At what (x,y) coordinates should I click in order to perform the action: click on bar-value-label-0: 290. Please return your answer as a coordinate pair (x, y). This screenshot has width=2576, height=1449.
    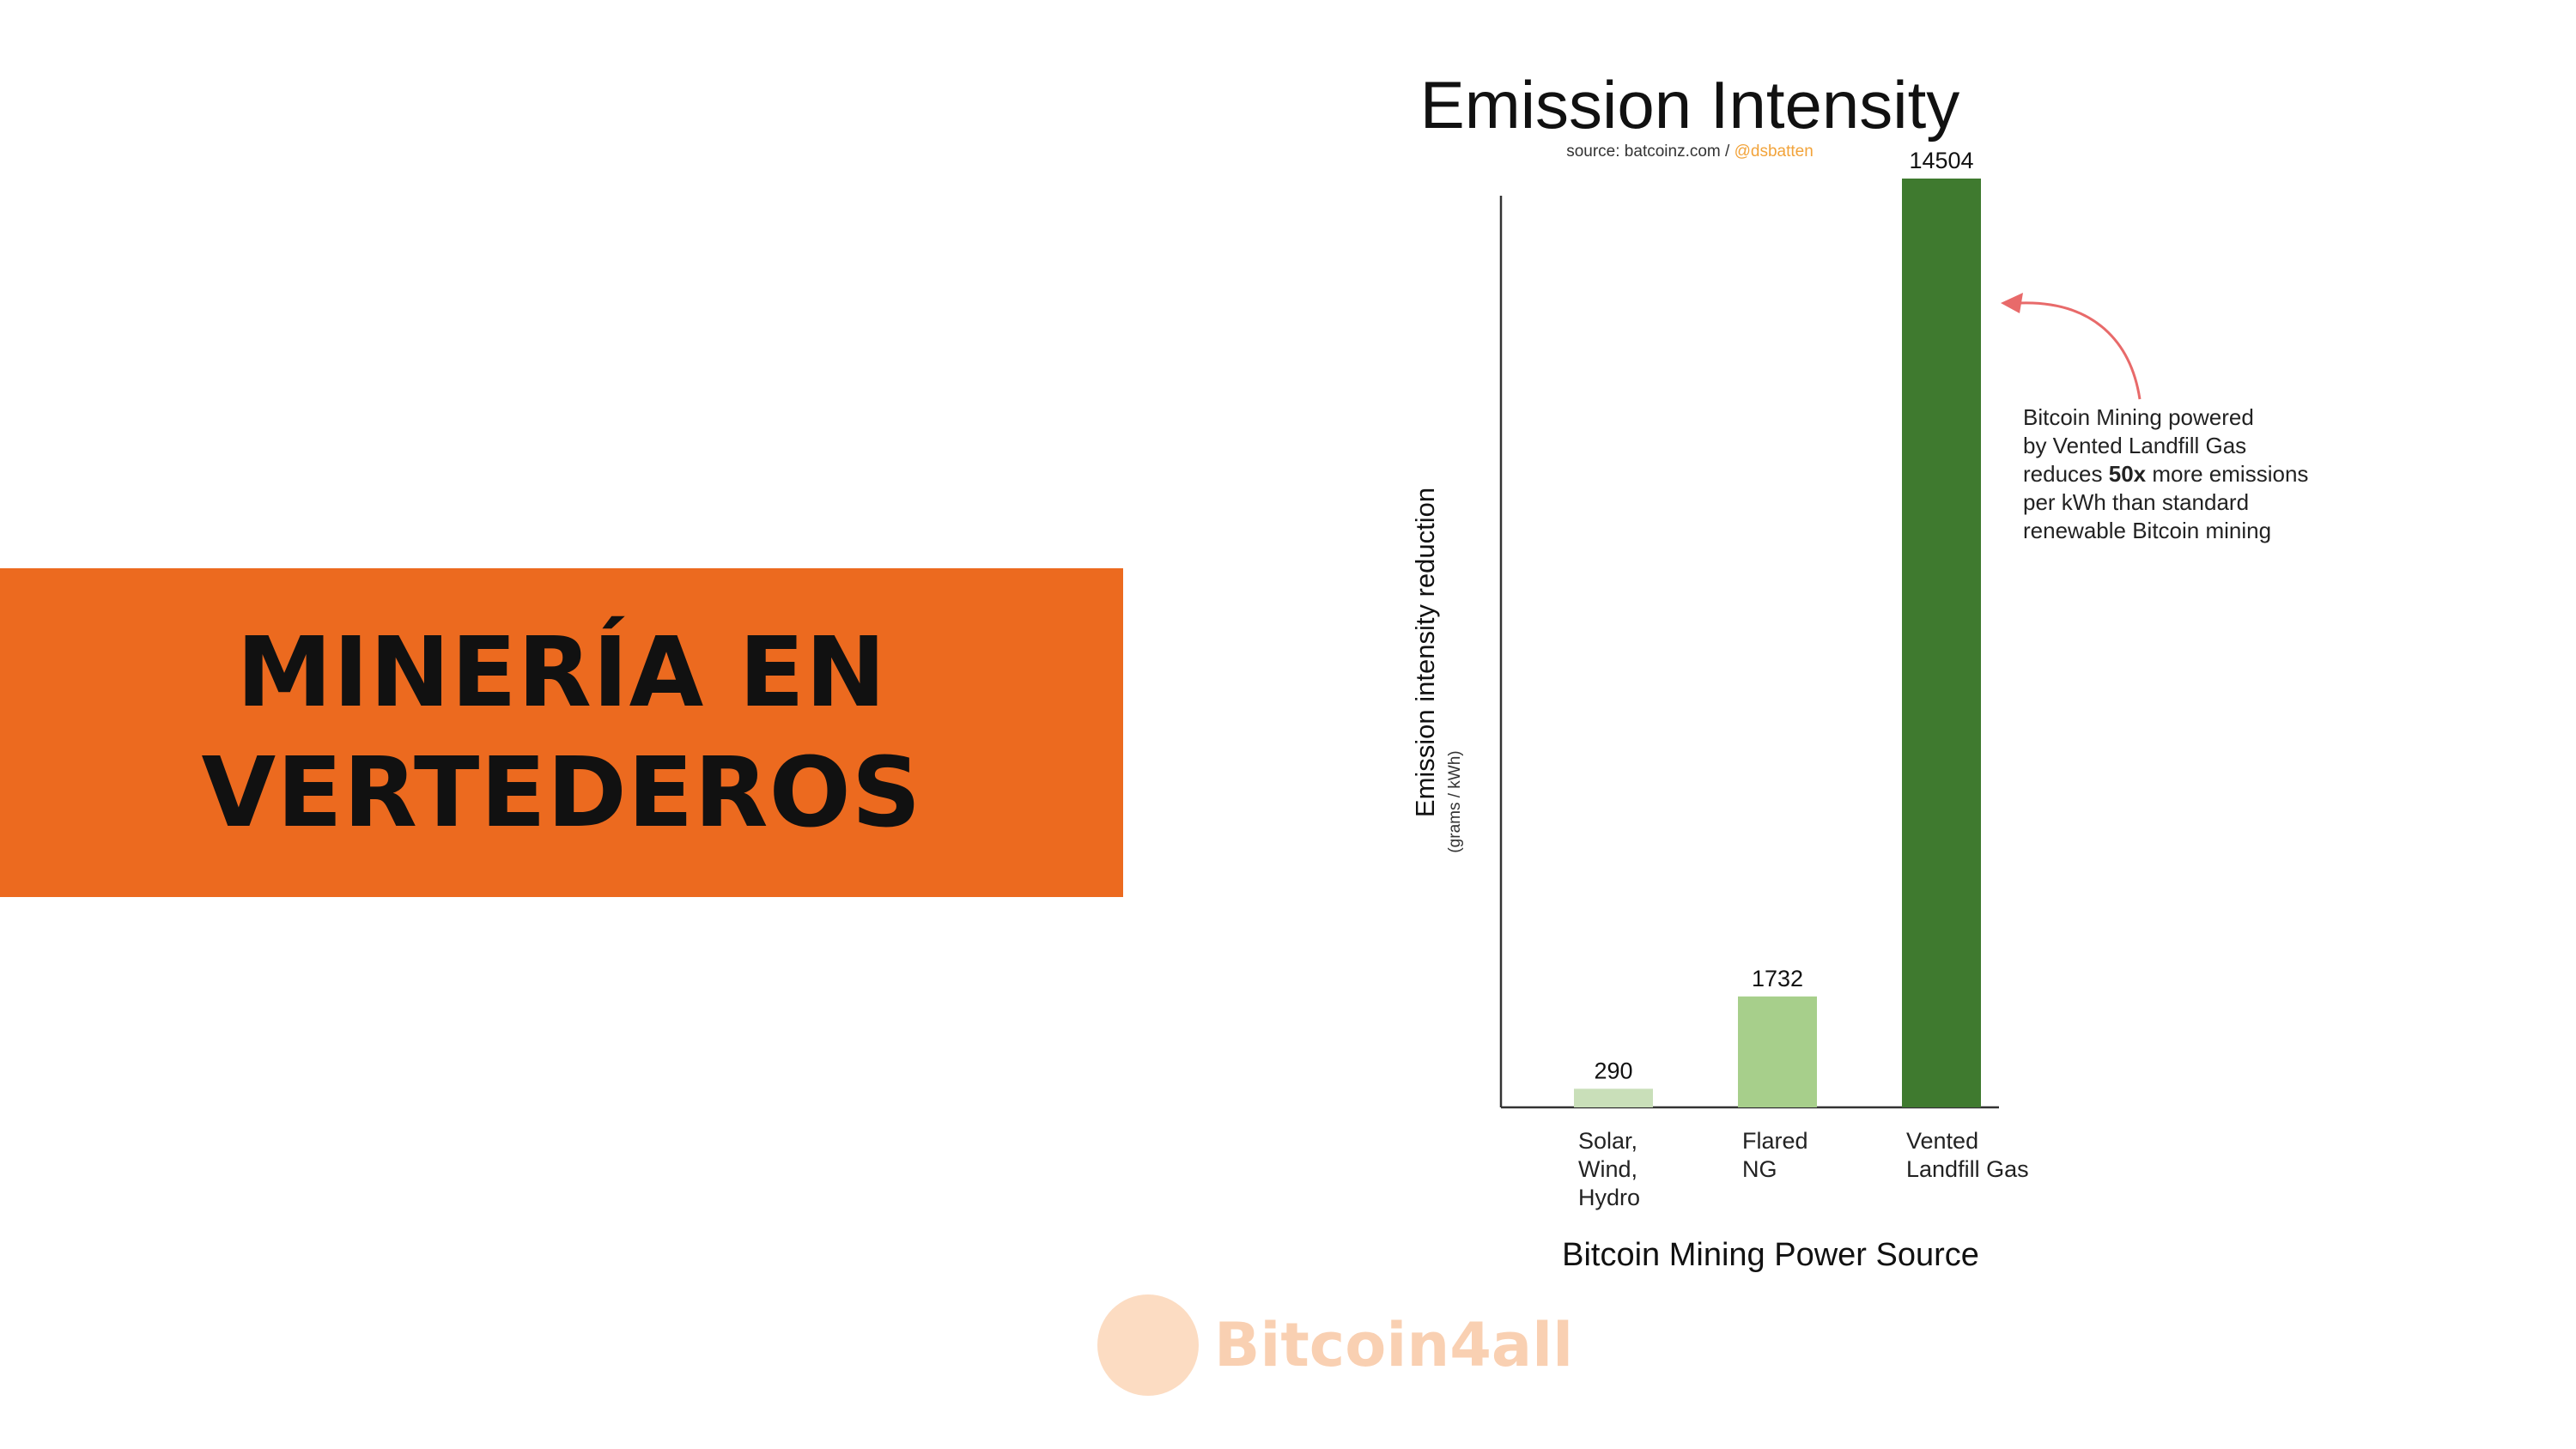
    Looking at the image, I should click on (1613, 1070).